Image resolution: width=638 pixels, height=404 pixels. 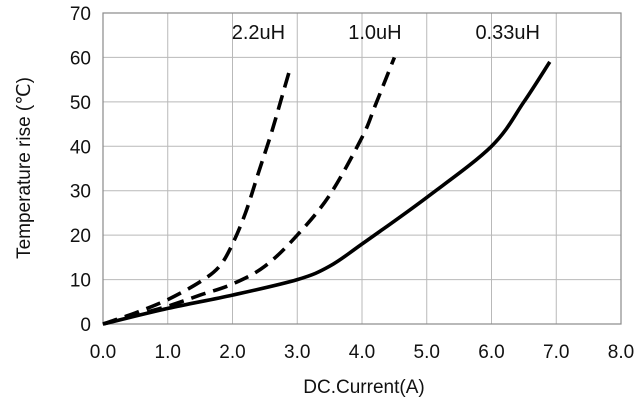 What do you see at coordinates (374, 33) in the screenshot?
I see `series-label: 1.0uH` at bounding box center [374, 33].